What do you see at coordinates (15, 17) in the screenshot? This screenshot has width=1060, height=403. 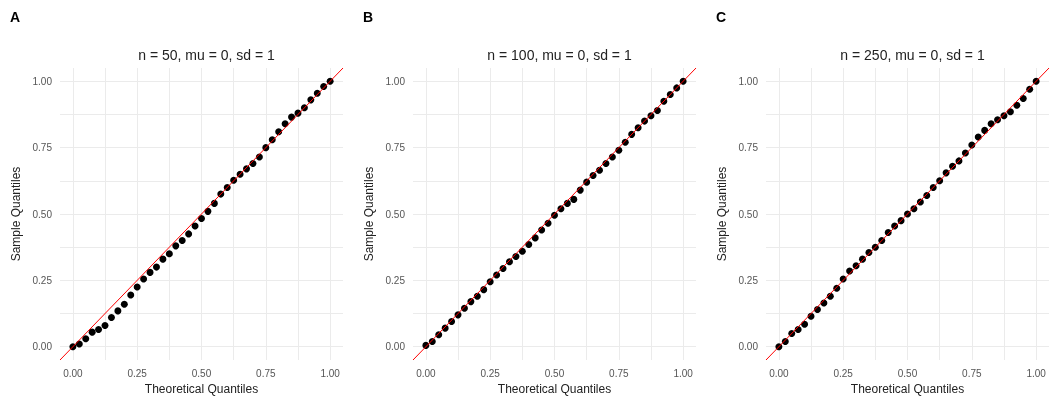 I see `text: A` at bounding box center [15, 17].